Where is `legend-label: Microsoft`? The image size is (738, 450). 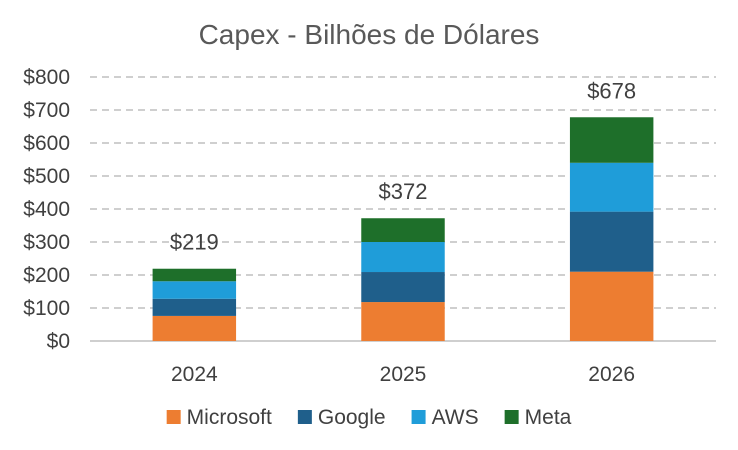
legend-label: Microsoft is located at coordinates (229, 417).